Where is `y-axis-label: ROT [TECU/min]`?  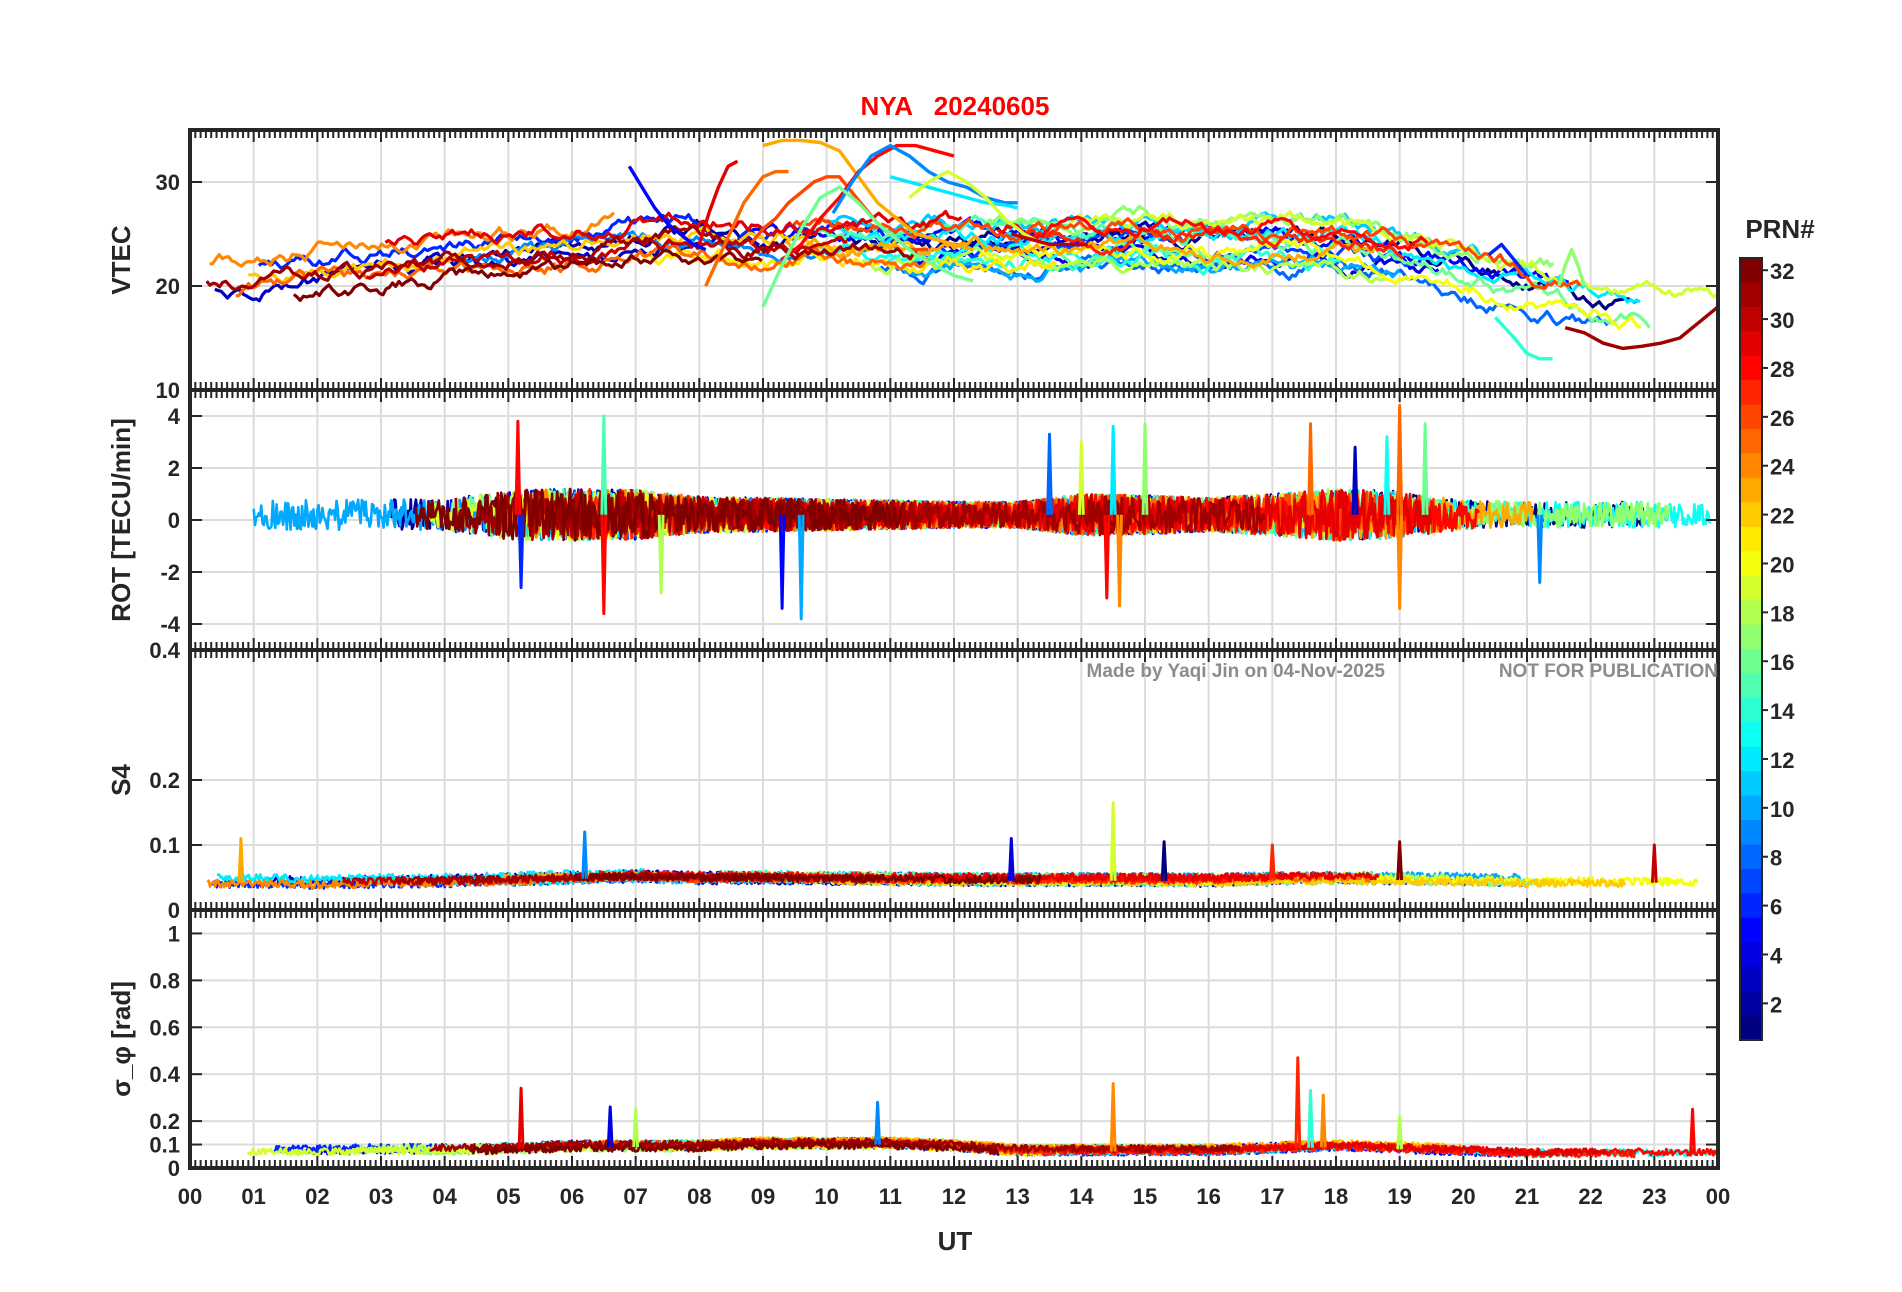
y-axis-label: ROT [TECU/min] is located at coordinates (121, 520).